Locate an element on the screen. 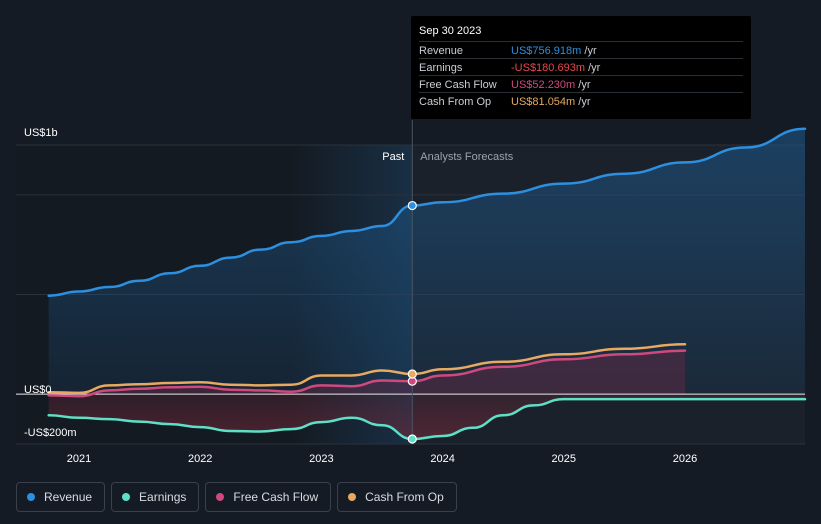 The height and width of the screenshot is (524, 821). x-tick-label: 2023 is located at coordinates (321, 459).